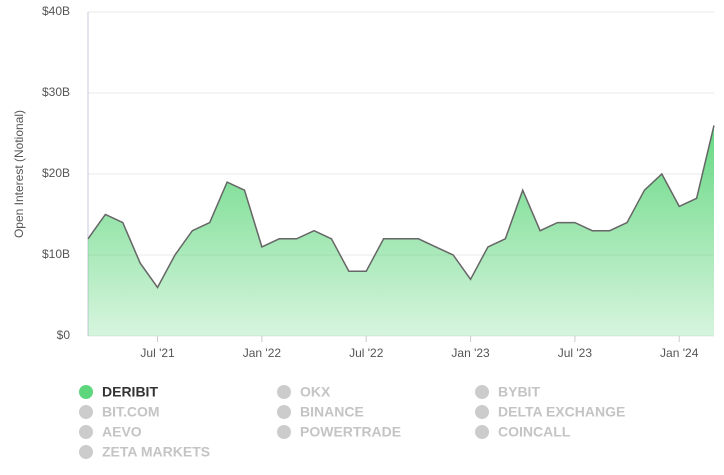 The image size is (724, 475). Describe the element at coordinates (19, 174) in the screenshot. I see `y-axis-label: Open Interest (Notional)` at that location.